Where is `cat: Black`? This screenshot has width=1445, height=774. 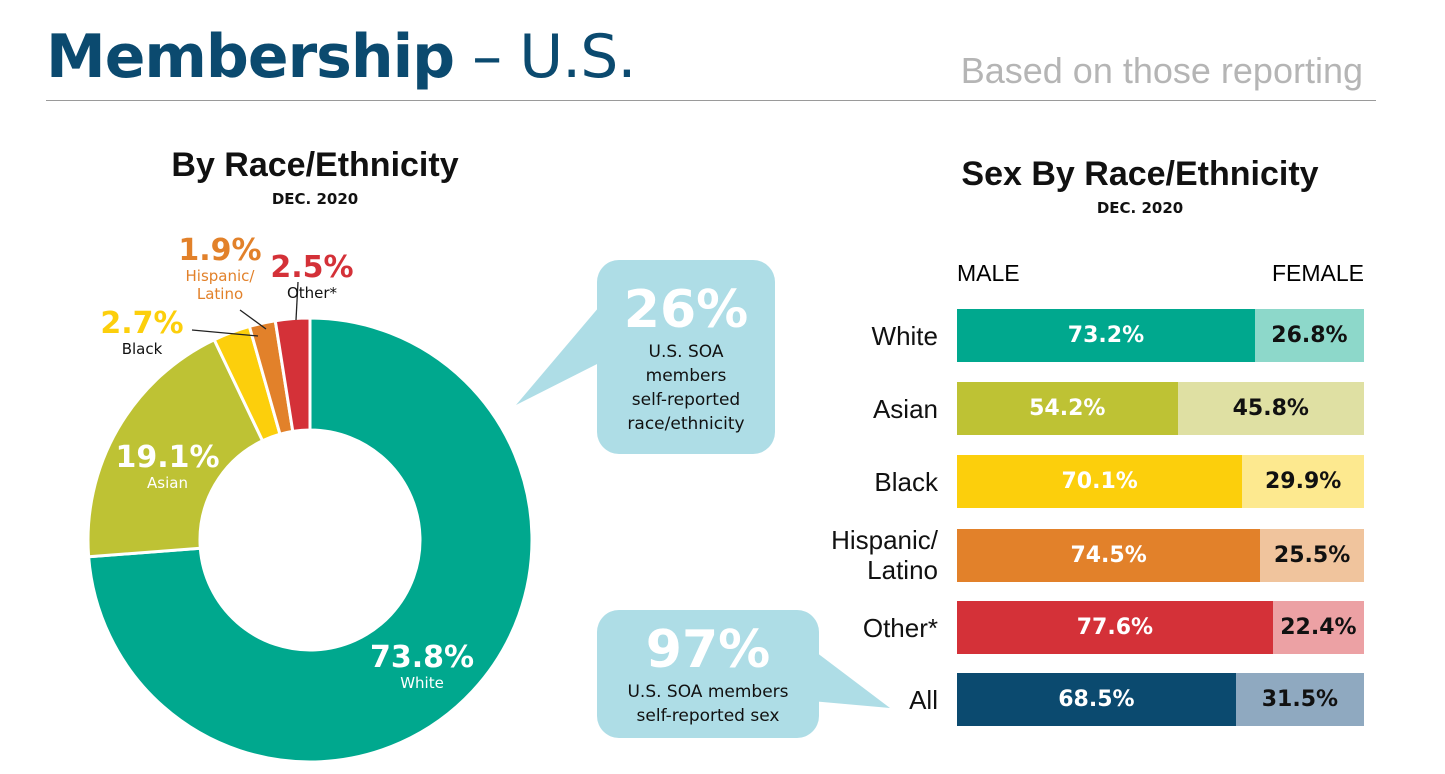 cat: Black is located at coordinates (142, 349).